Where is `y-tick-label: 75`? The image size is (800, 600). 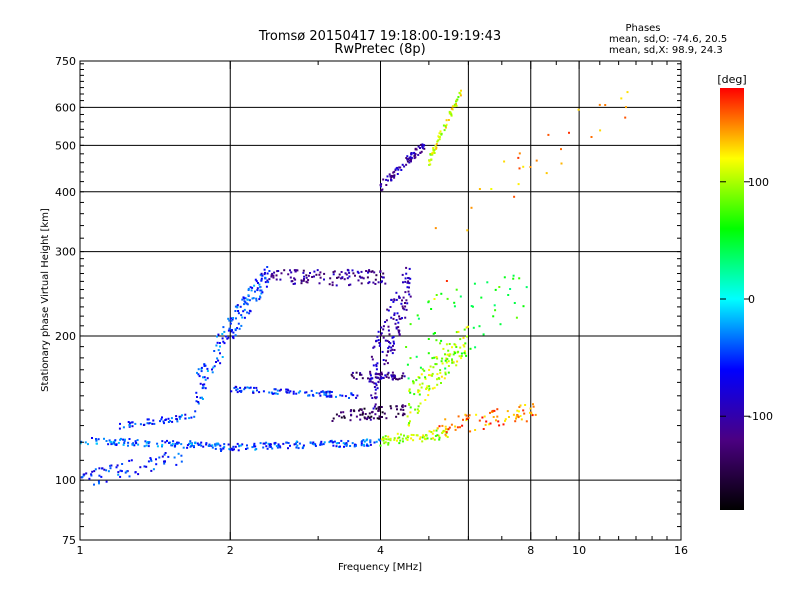
y-tick-label: 75 is located at coordinates (69, 540).